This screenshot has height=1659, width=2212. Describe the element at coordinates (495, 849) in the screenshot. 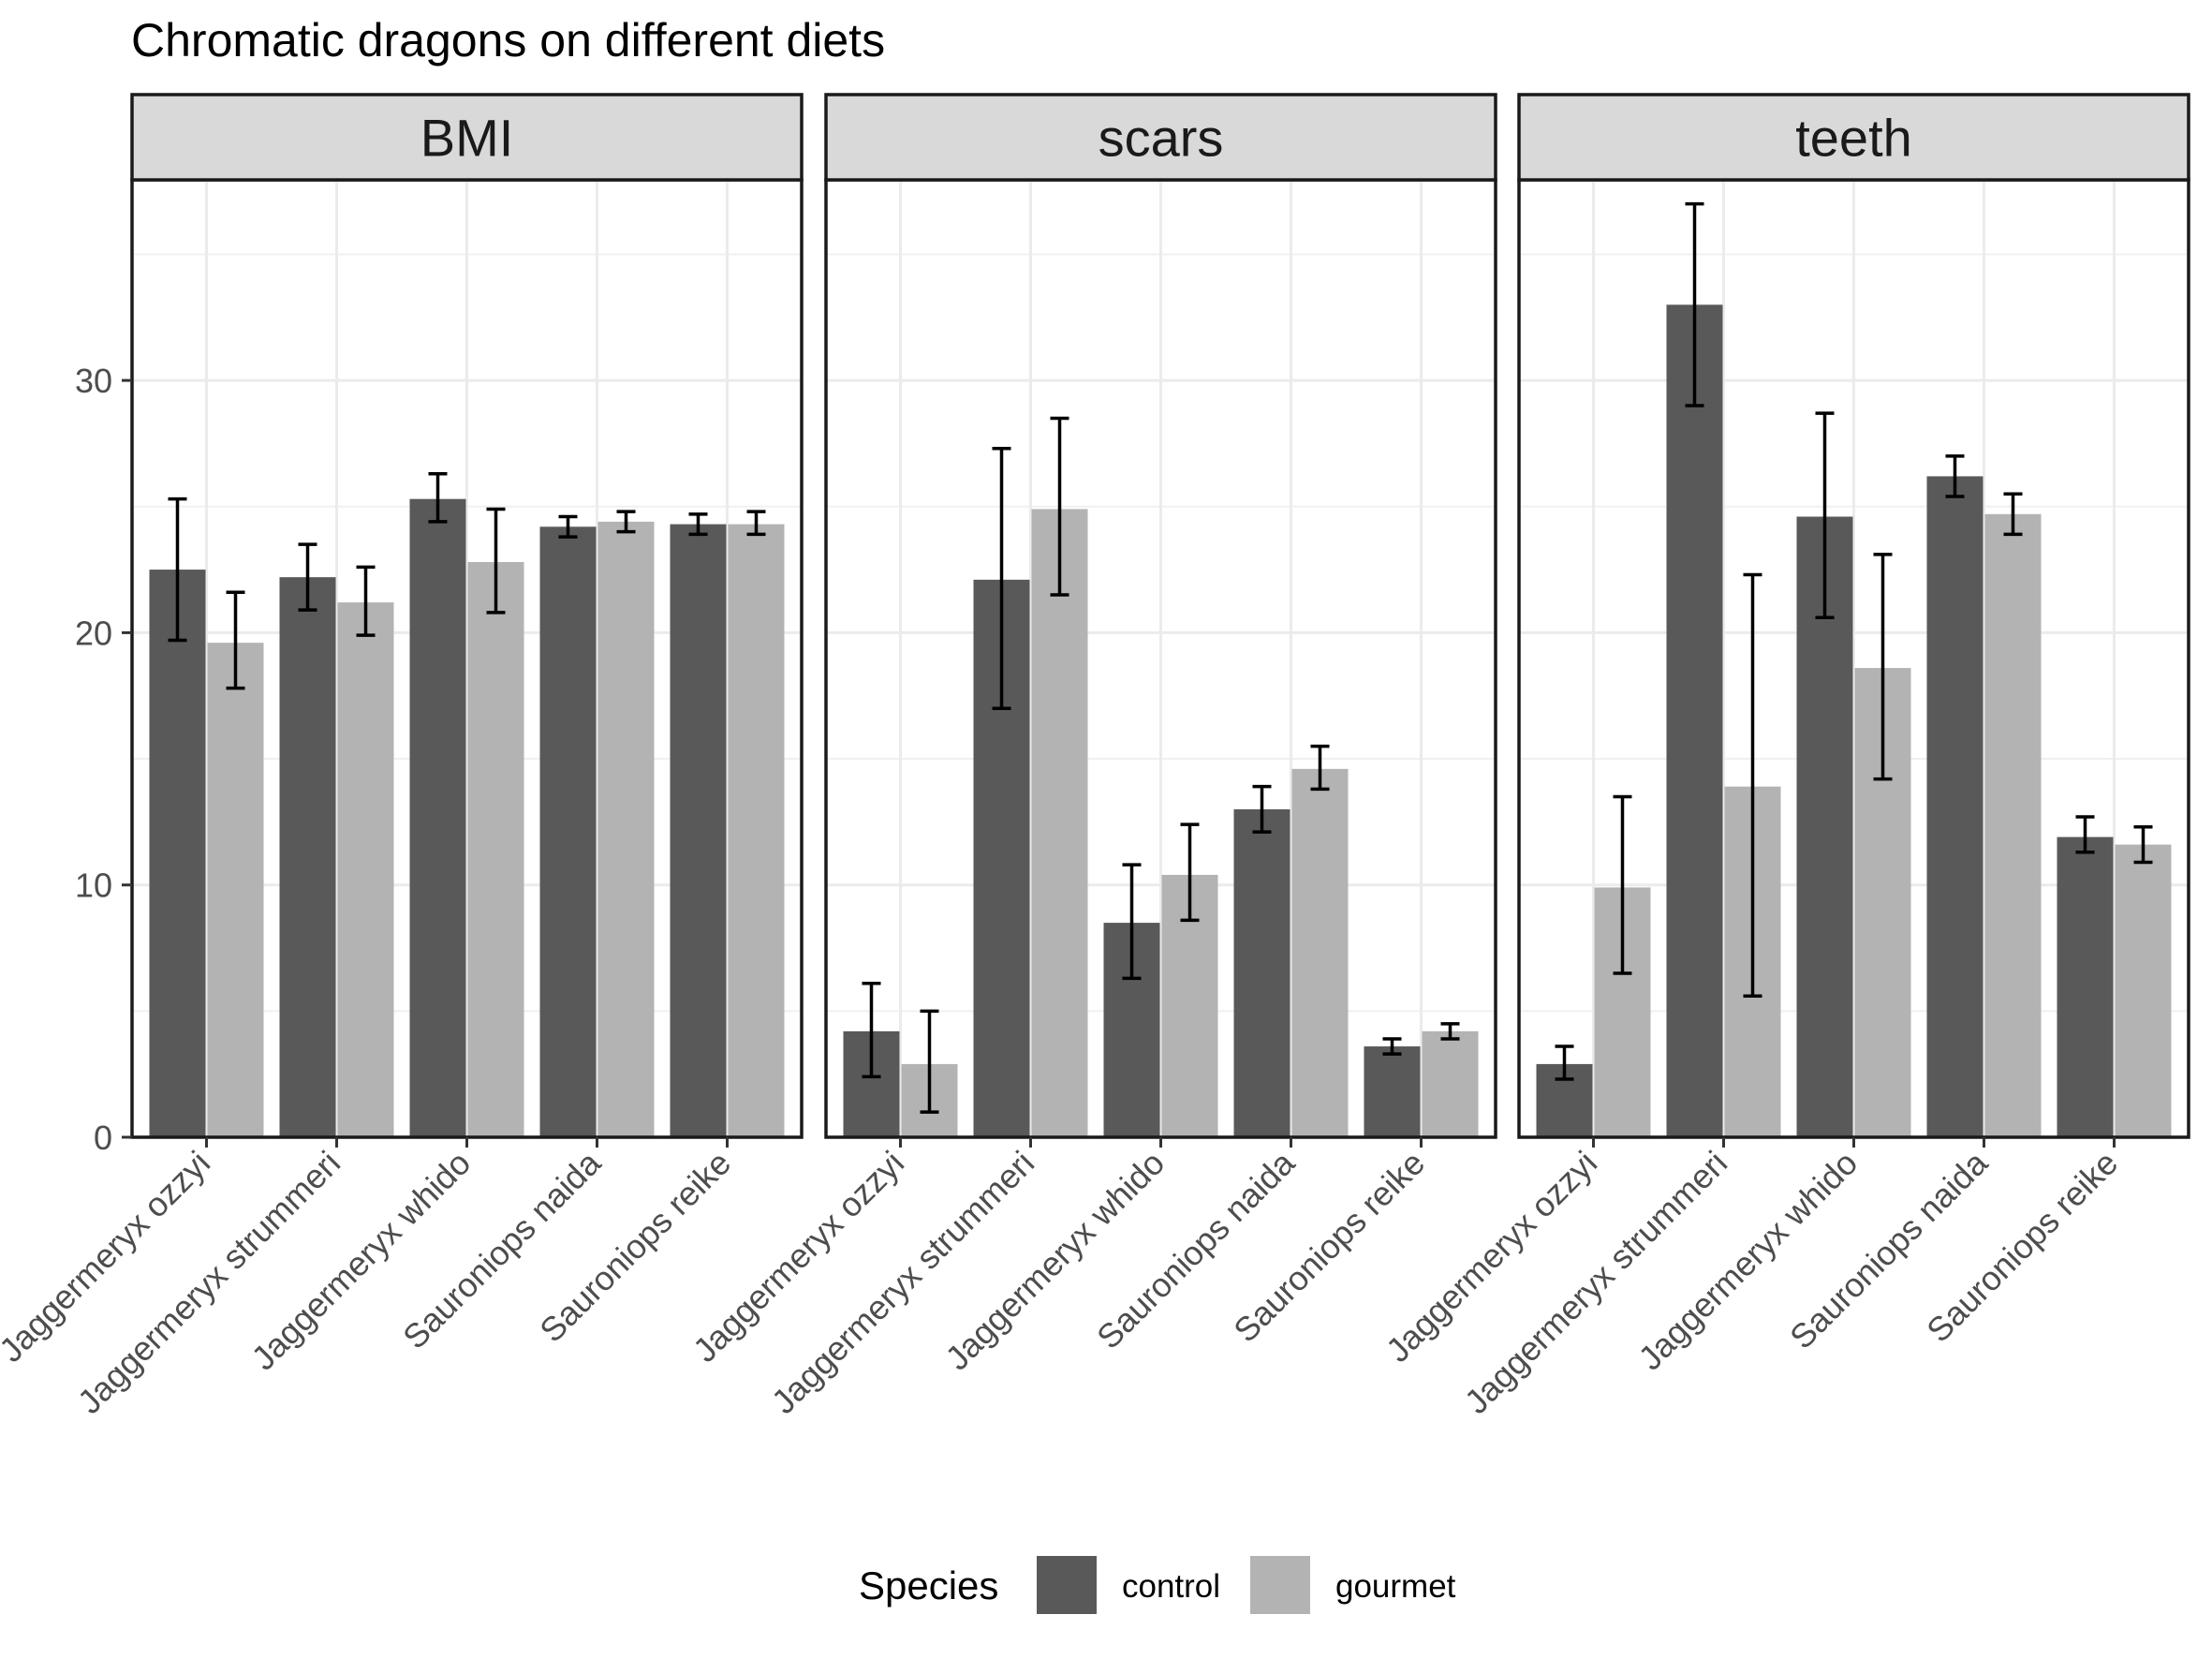

I see `bar-gourmet-jaggermeryx-whido` at that location.